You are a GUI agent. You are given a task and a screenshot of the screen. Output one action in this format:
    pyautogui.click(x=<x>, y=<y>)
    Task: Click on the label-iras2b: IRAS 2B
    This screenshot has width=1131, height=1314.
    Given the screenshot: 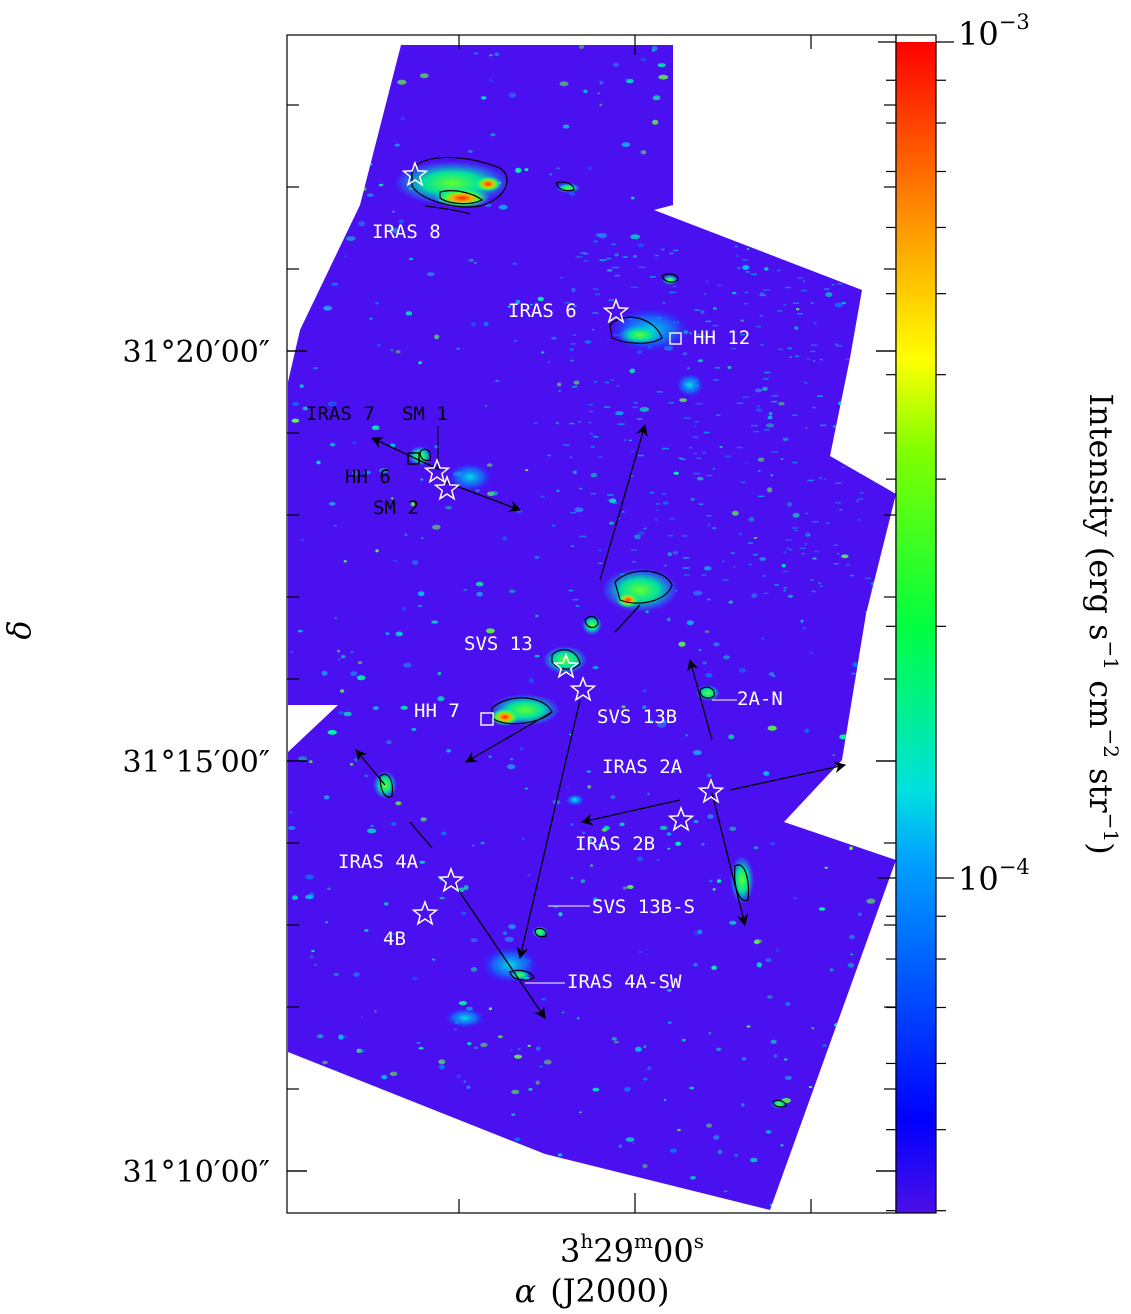 What is the action you would take?
    pyautogui.click(x=615, y=844)
    